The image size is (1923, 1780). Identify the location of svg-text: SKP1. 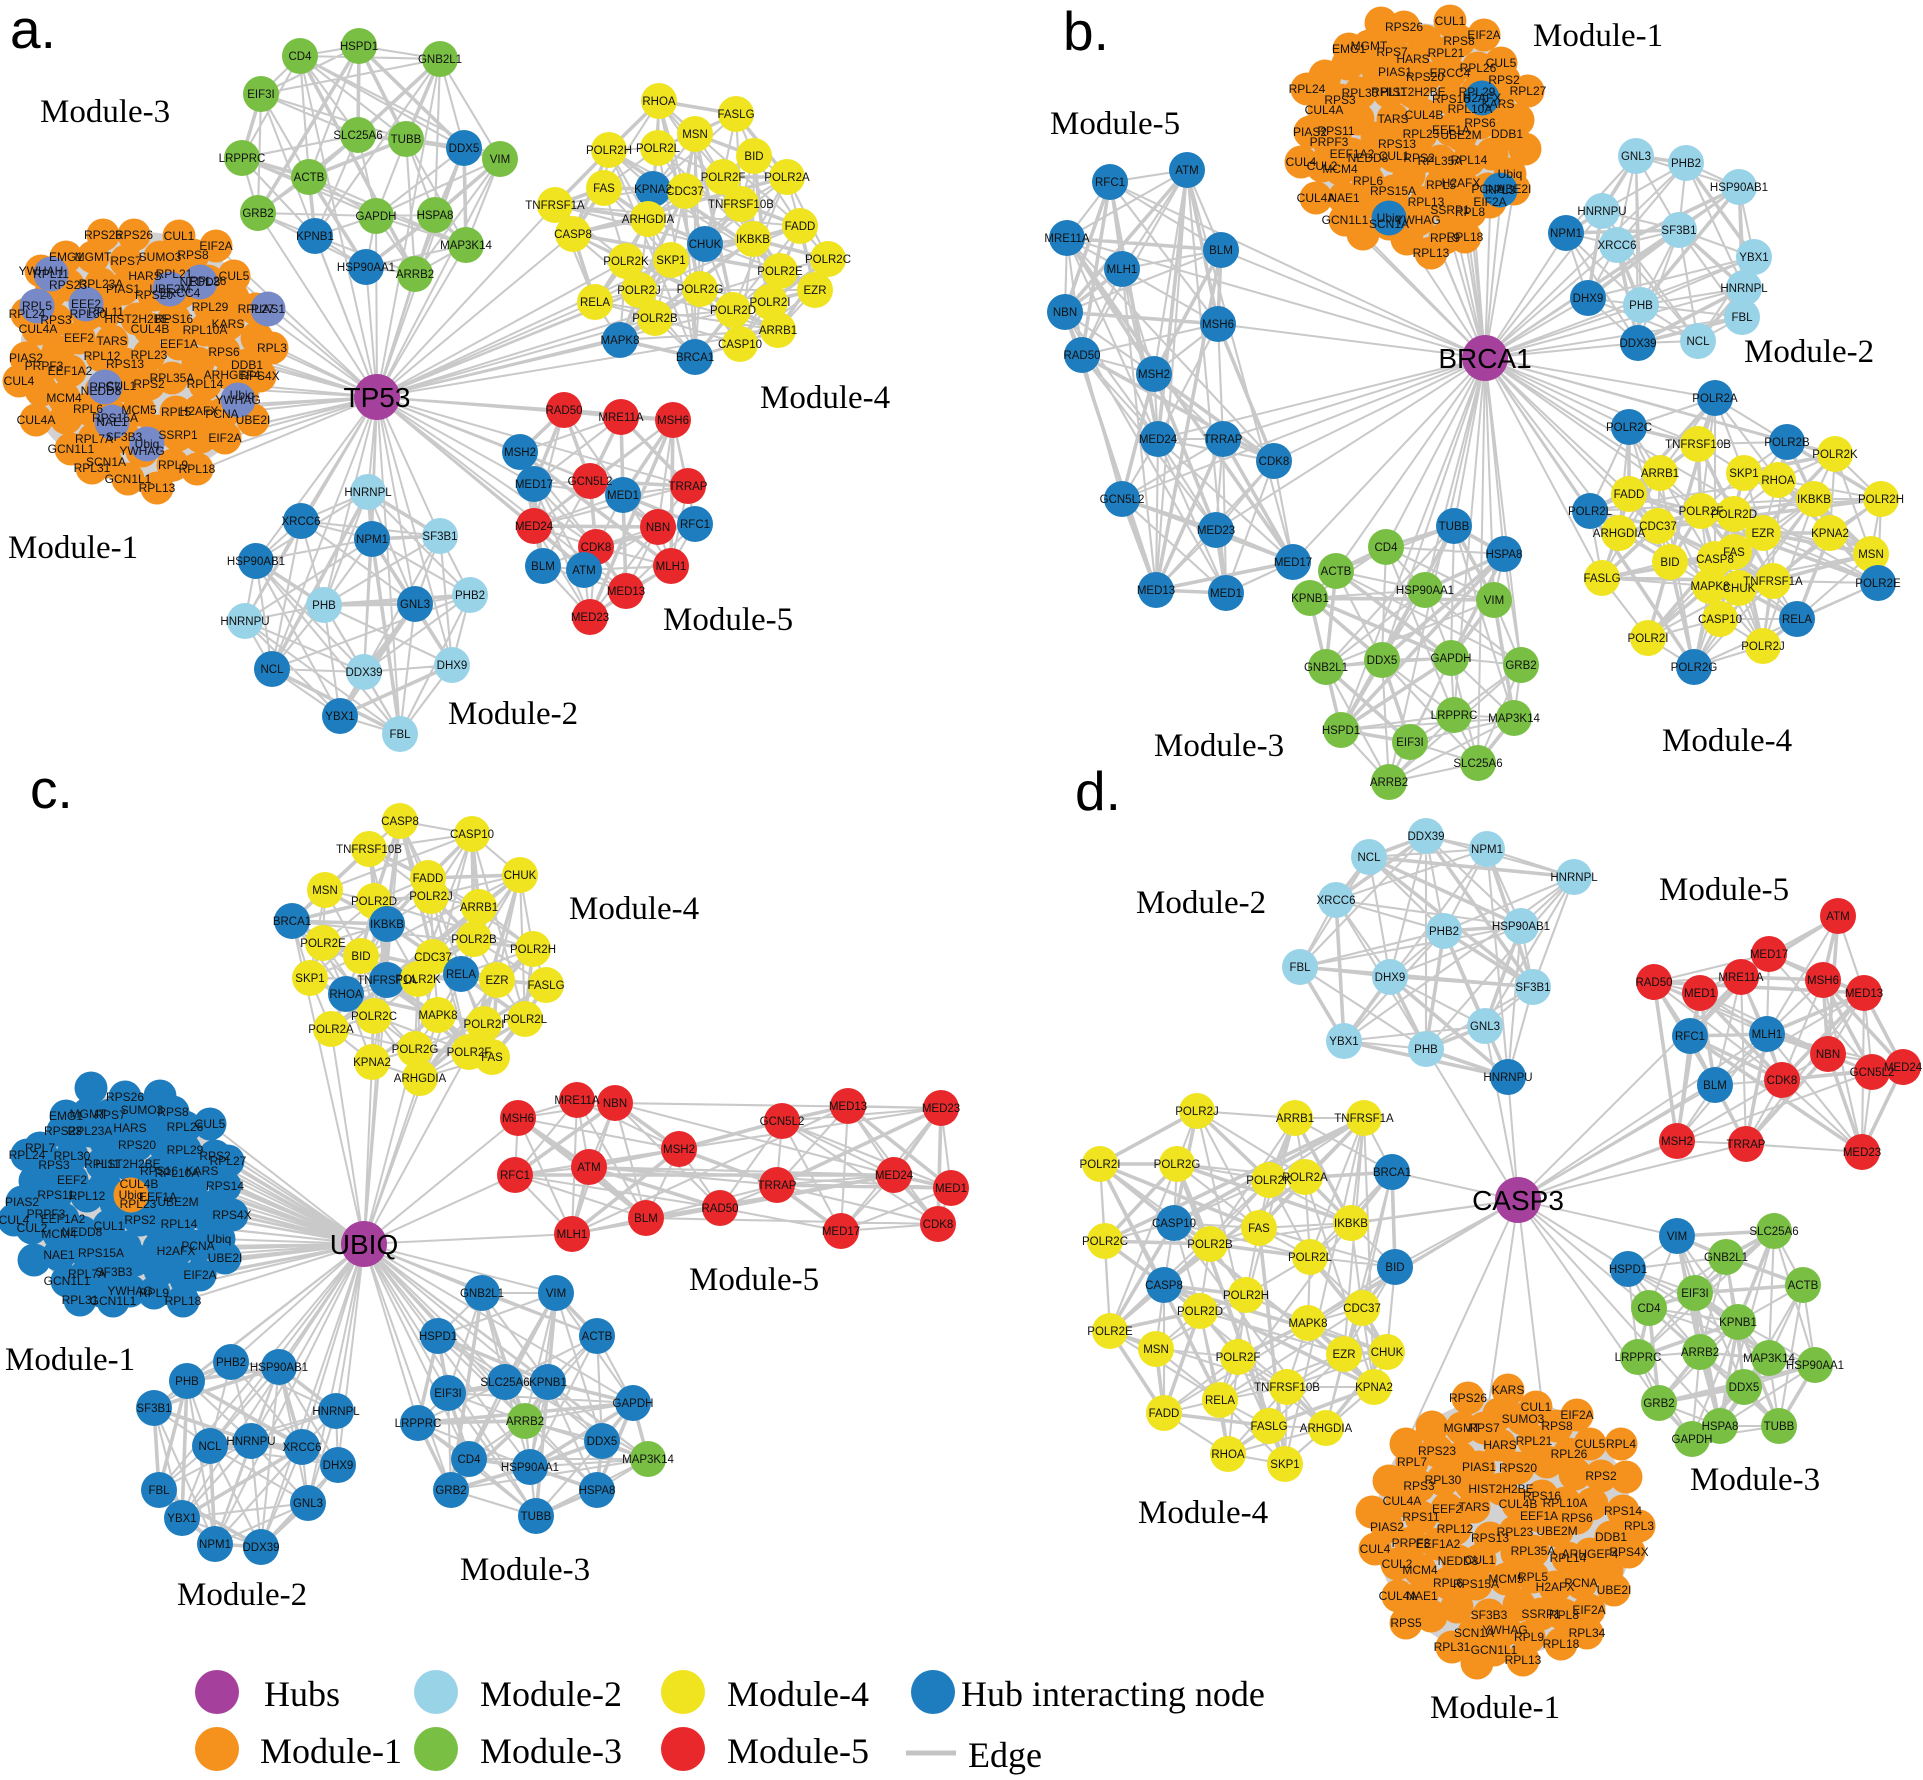
(309, 979).